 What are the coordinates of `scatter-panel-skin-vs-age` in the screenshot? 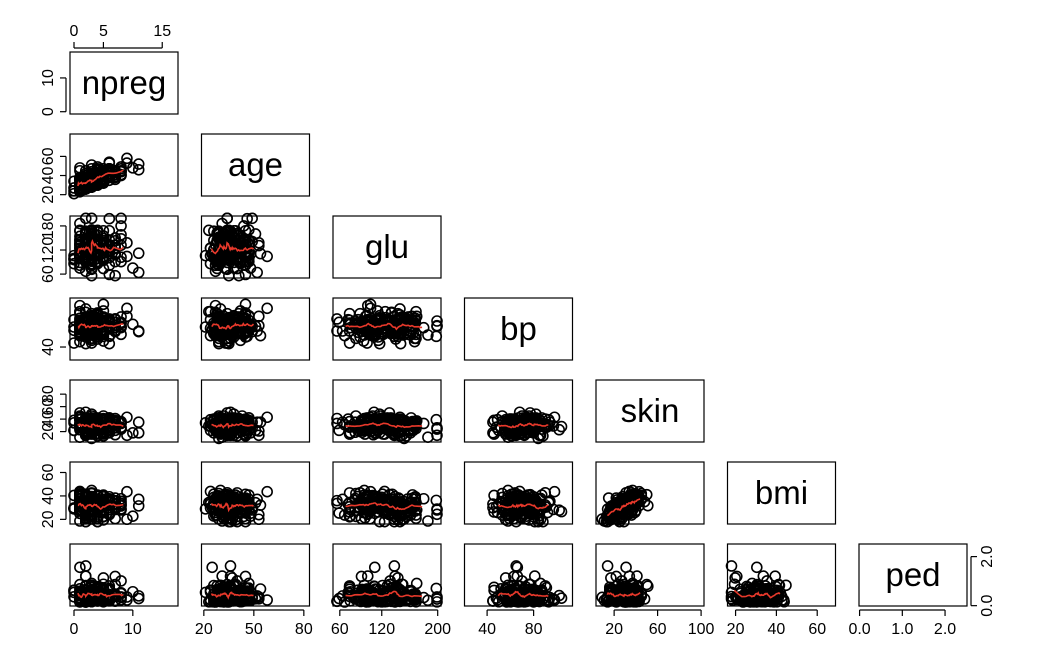 It's located at (255, 412).